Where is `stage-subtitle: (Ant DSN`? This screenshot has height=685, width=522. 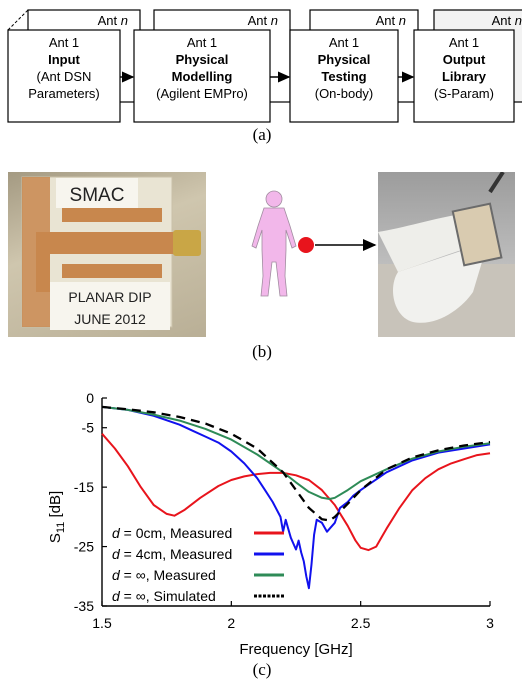 stage-subtitle: (Ant DSN is located at coordinates (64, 76).